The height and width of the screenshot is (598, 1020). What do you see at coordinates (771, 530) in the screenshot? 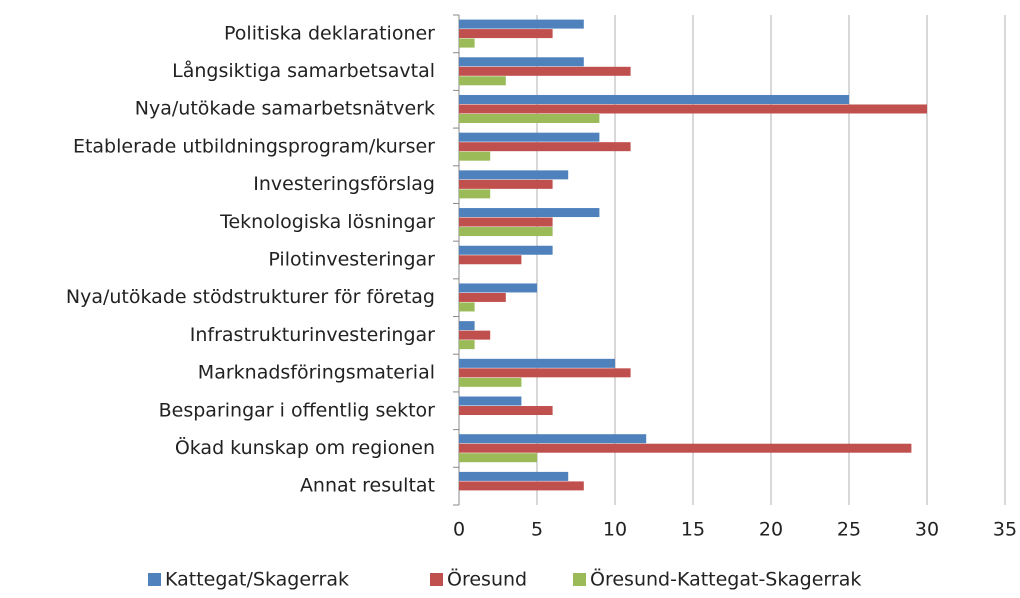
I see `x-tick-label: 20` at bounding box center [771, 530].